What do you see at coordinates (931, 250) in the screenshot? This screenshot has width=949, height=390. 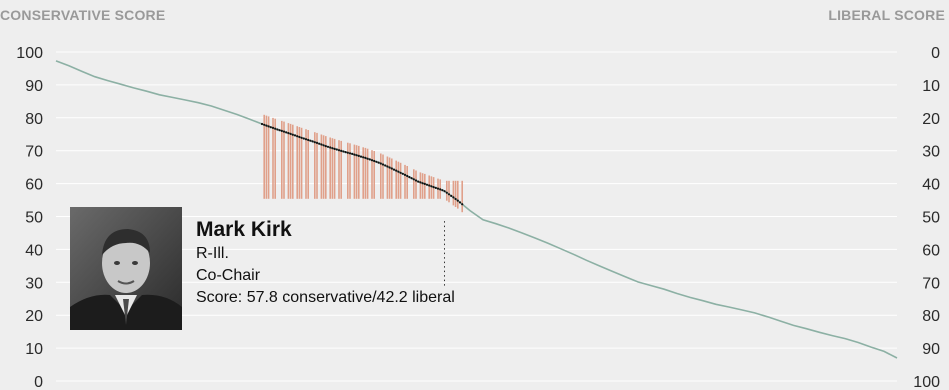 I see `right-tick-label: 60` at bounding box center [931, 250].